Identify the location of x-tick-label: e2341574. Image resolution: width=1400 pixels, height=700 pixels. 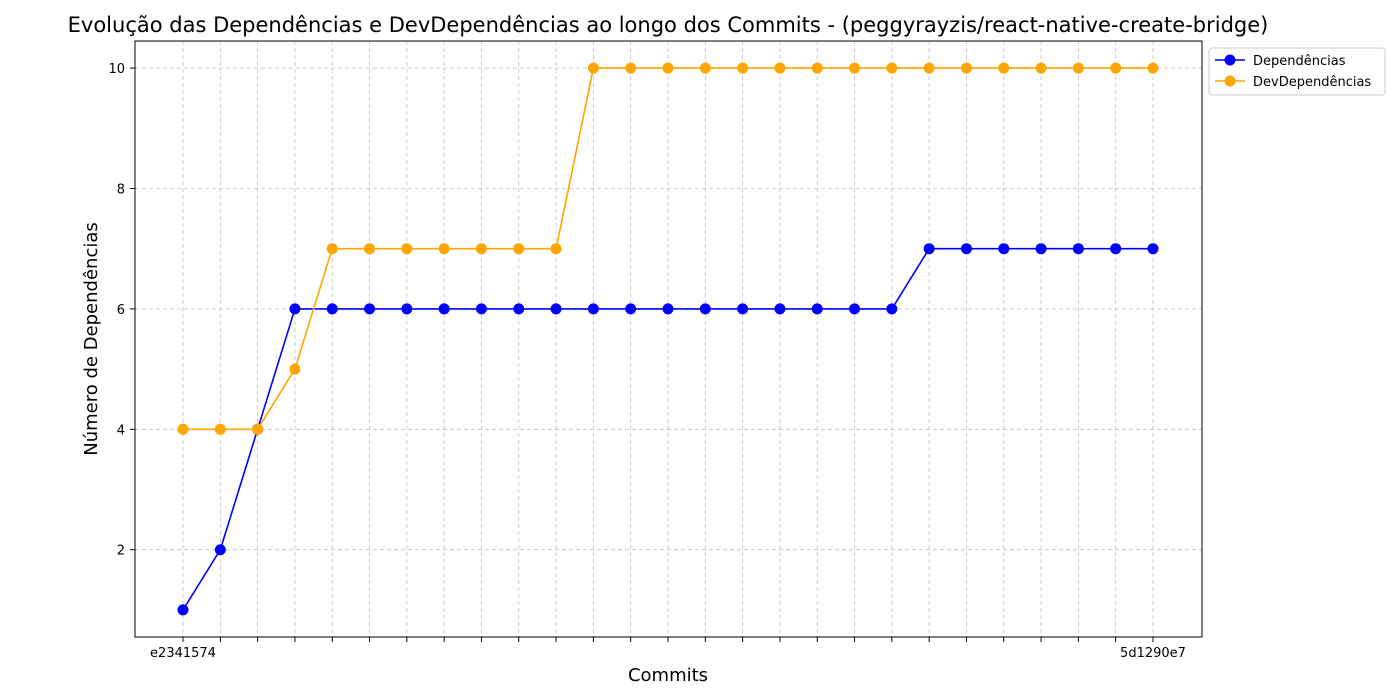
(183, 653).